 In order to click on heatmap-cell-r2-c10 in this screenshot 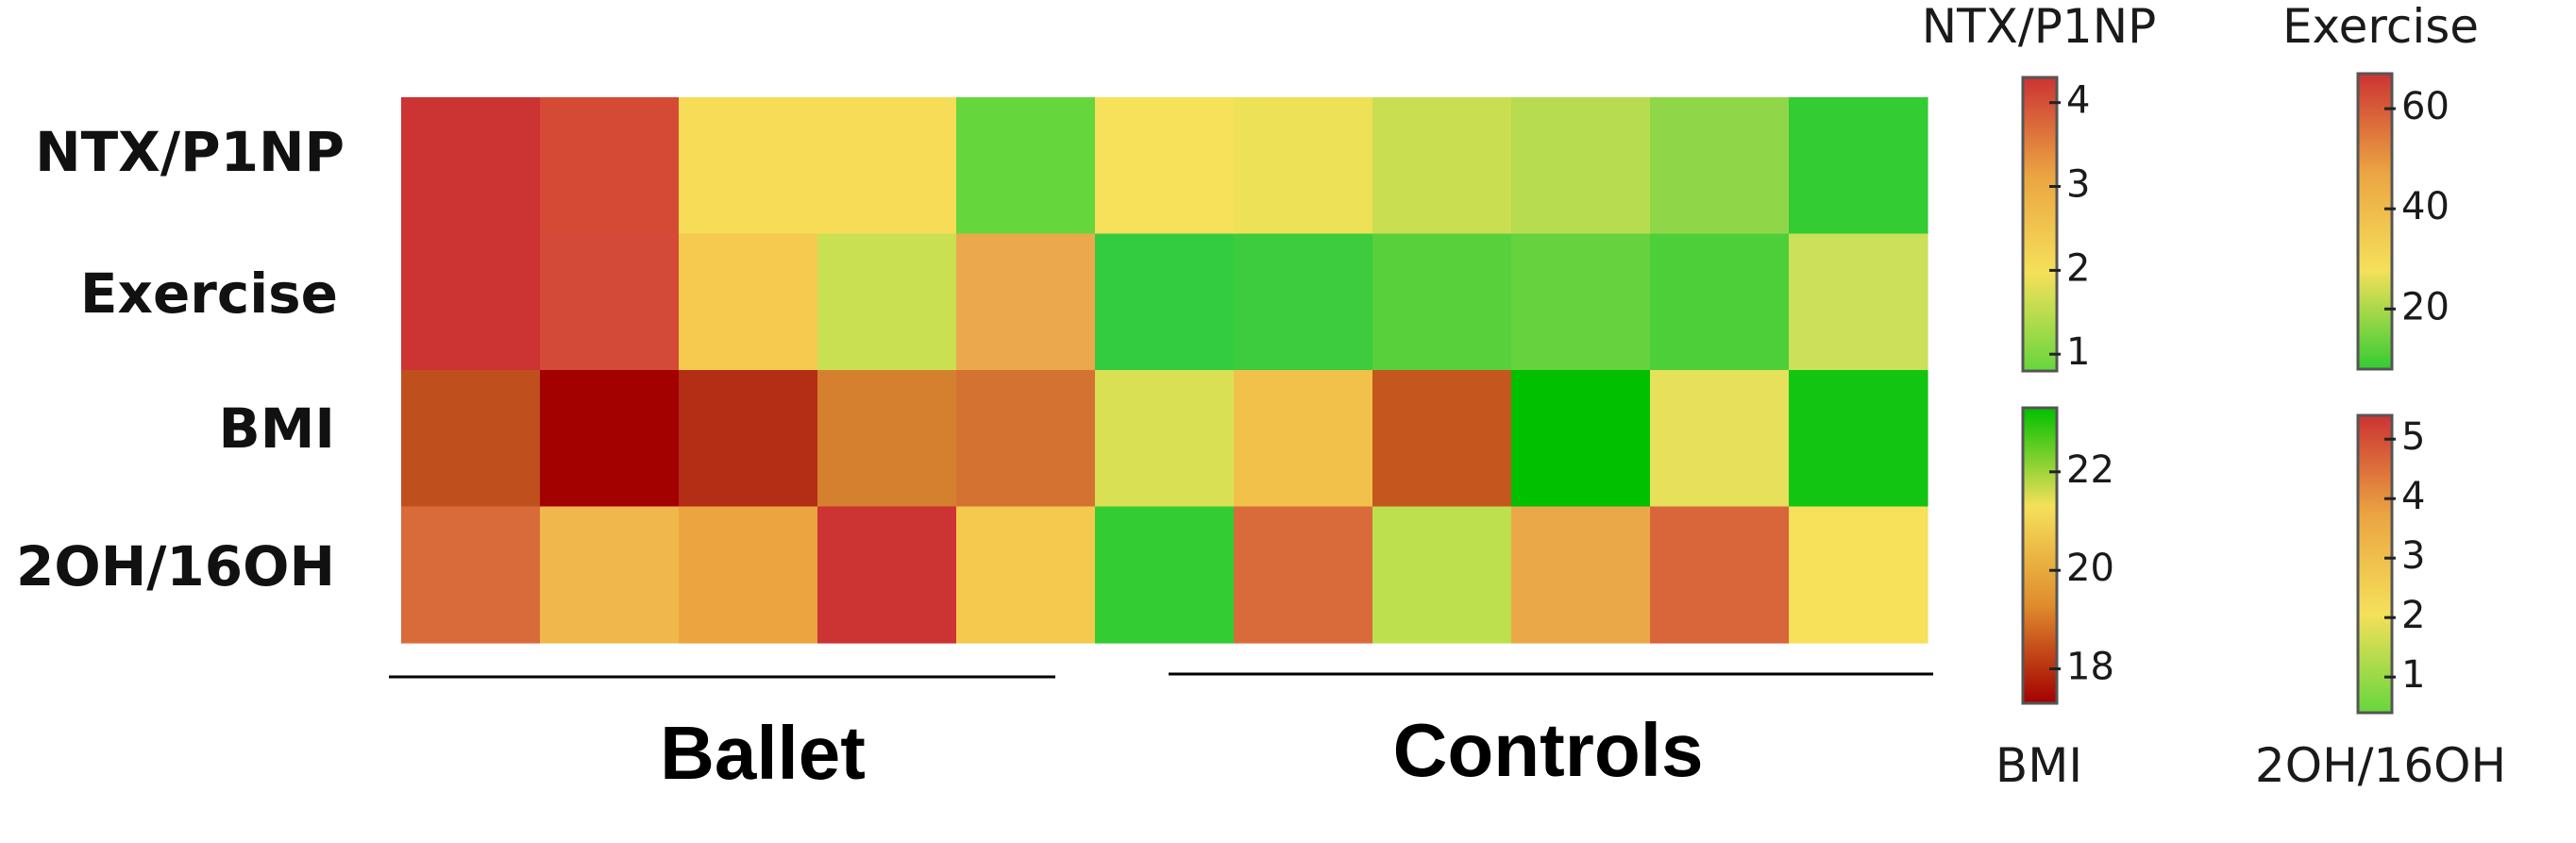, I will do `click(1858, 439)`.